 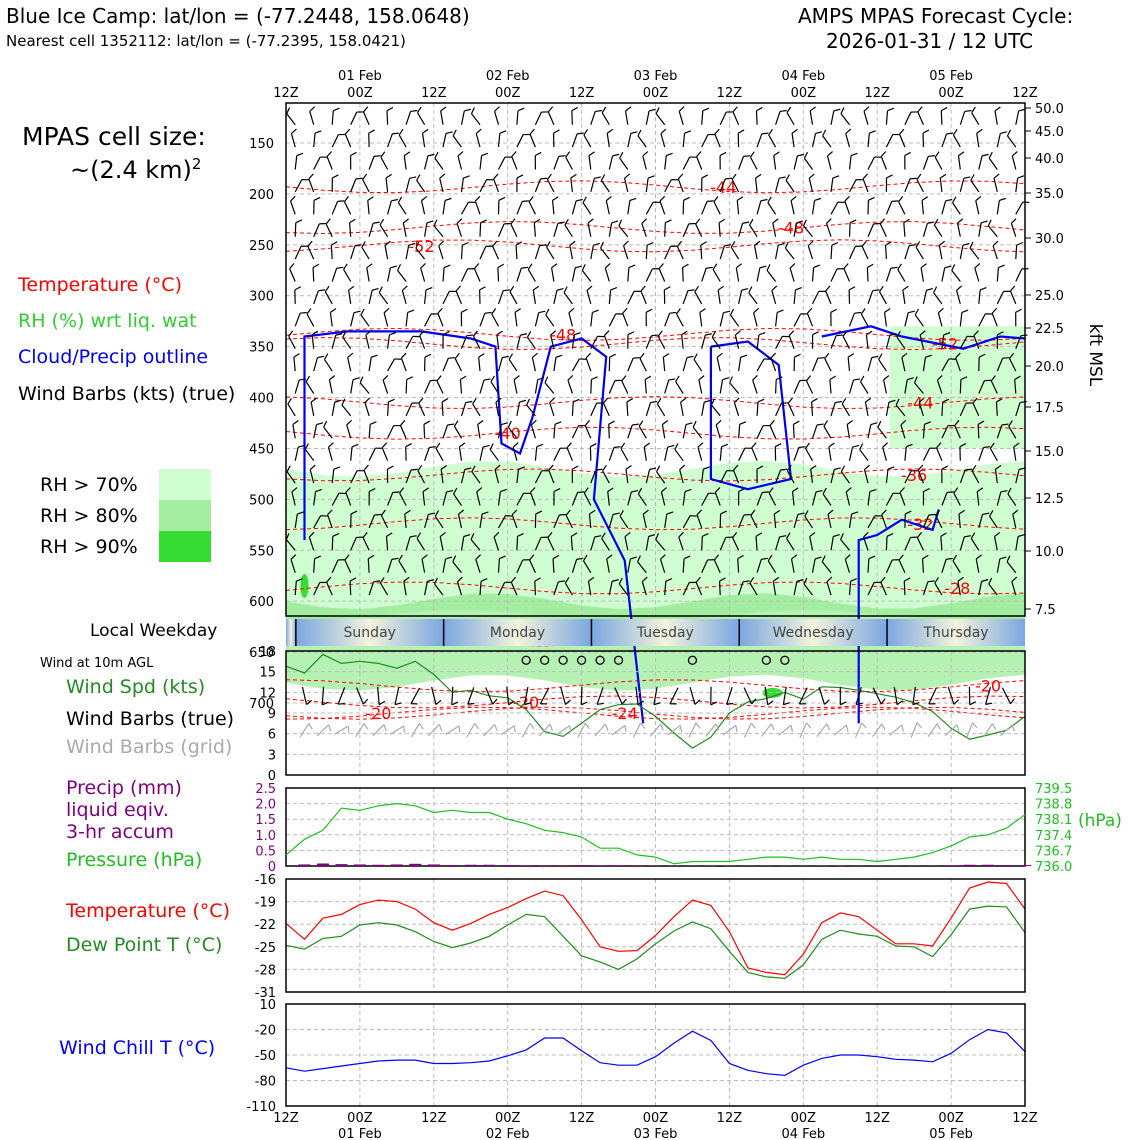 What do you see at coordinates (89, 547) in the screenshot?
I see `rh-90-label: RH > 90%` at bounding box center [89, 547].